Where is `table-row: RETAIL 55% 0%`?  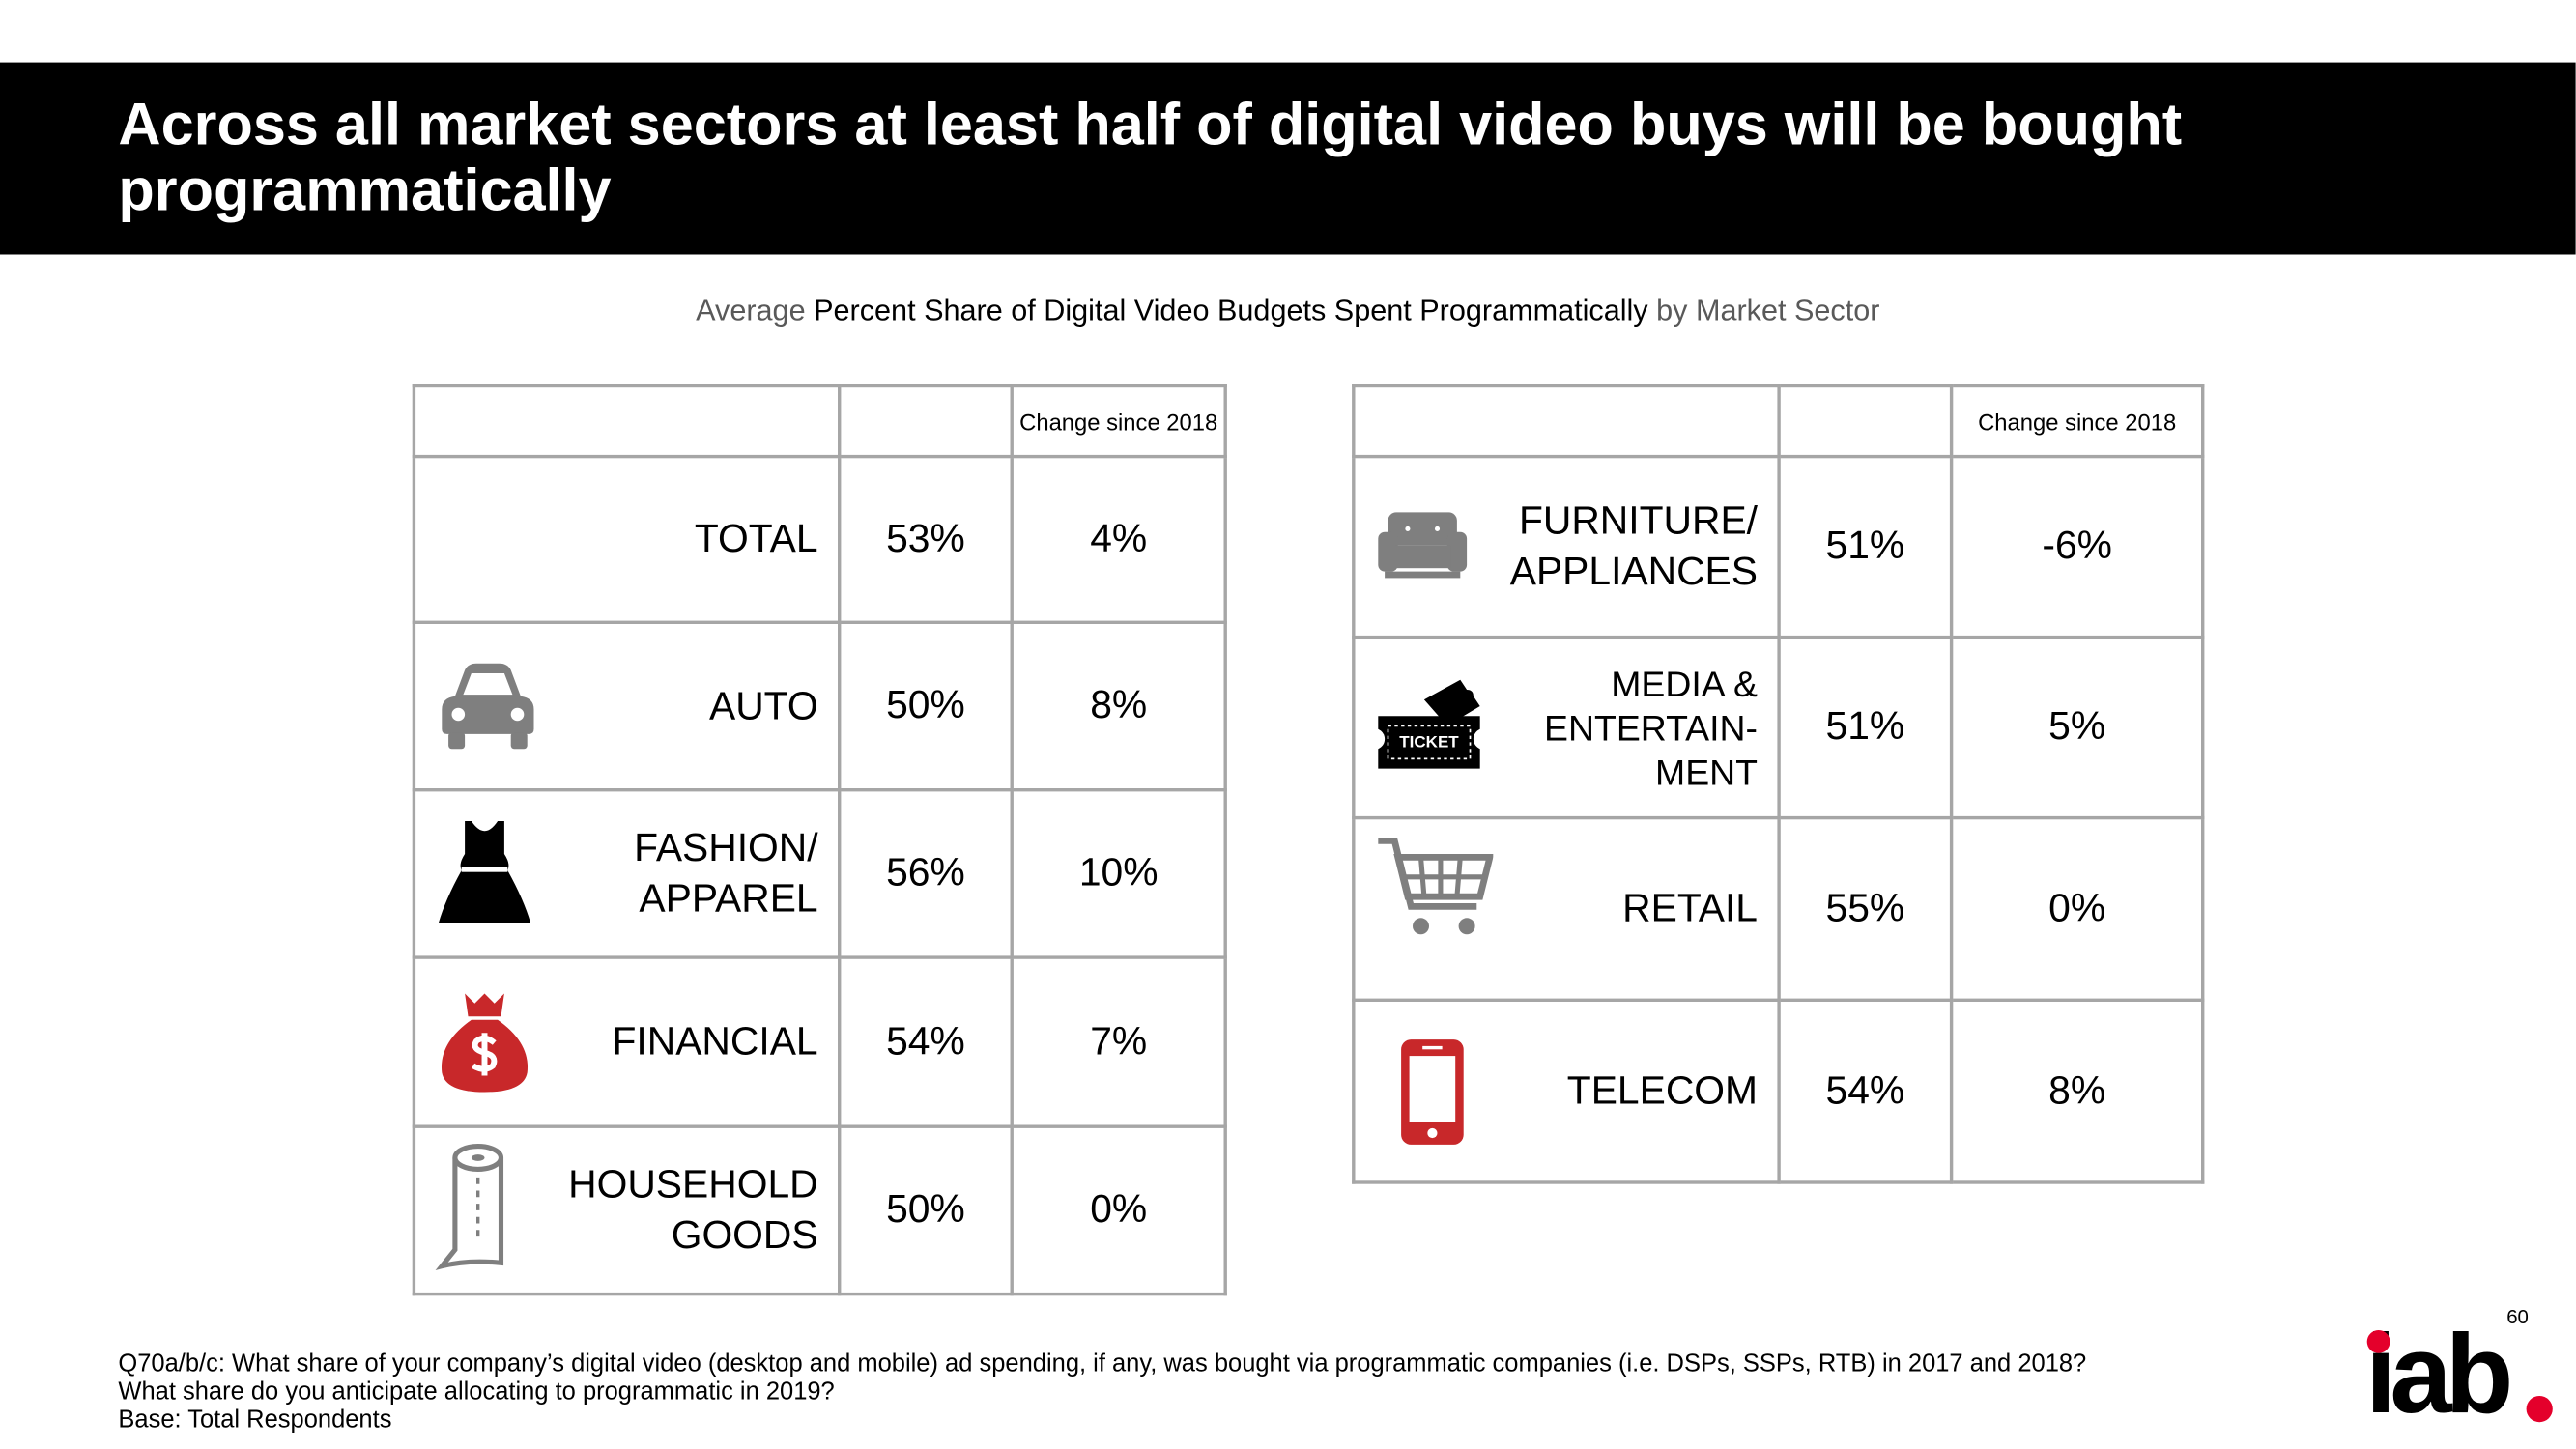
table-row: RETAIL 55% 0% is located at coordinates (1779, 909).